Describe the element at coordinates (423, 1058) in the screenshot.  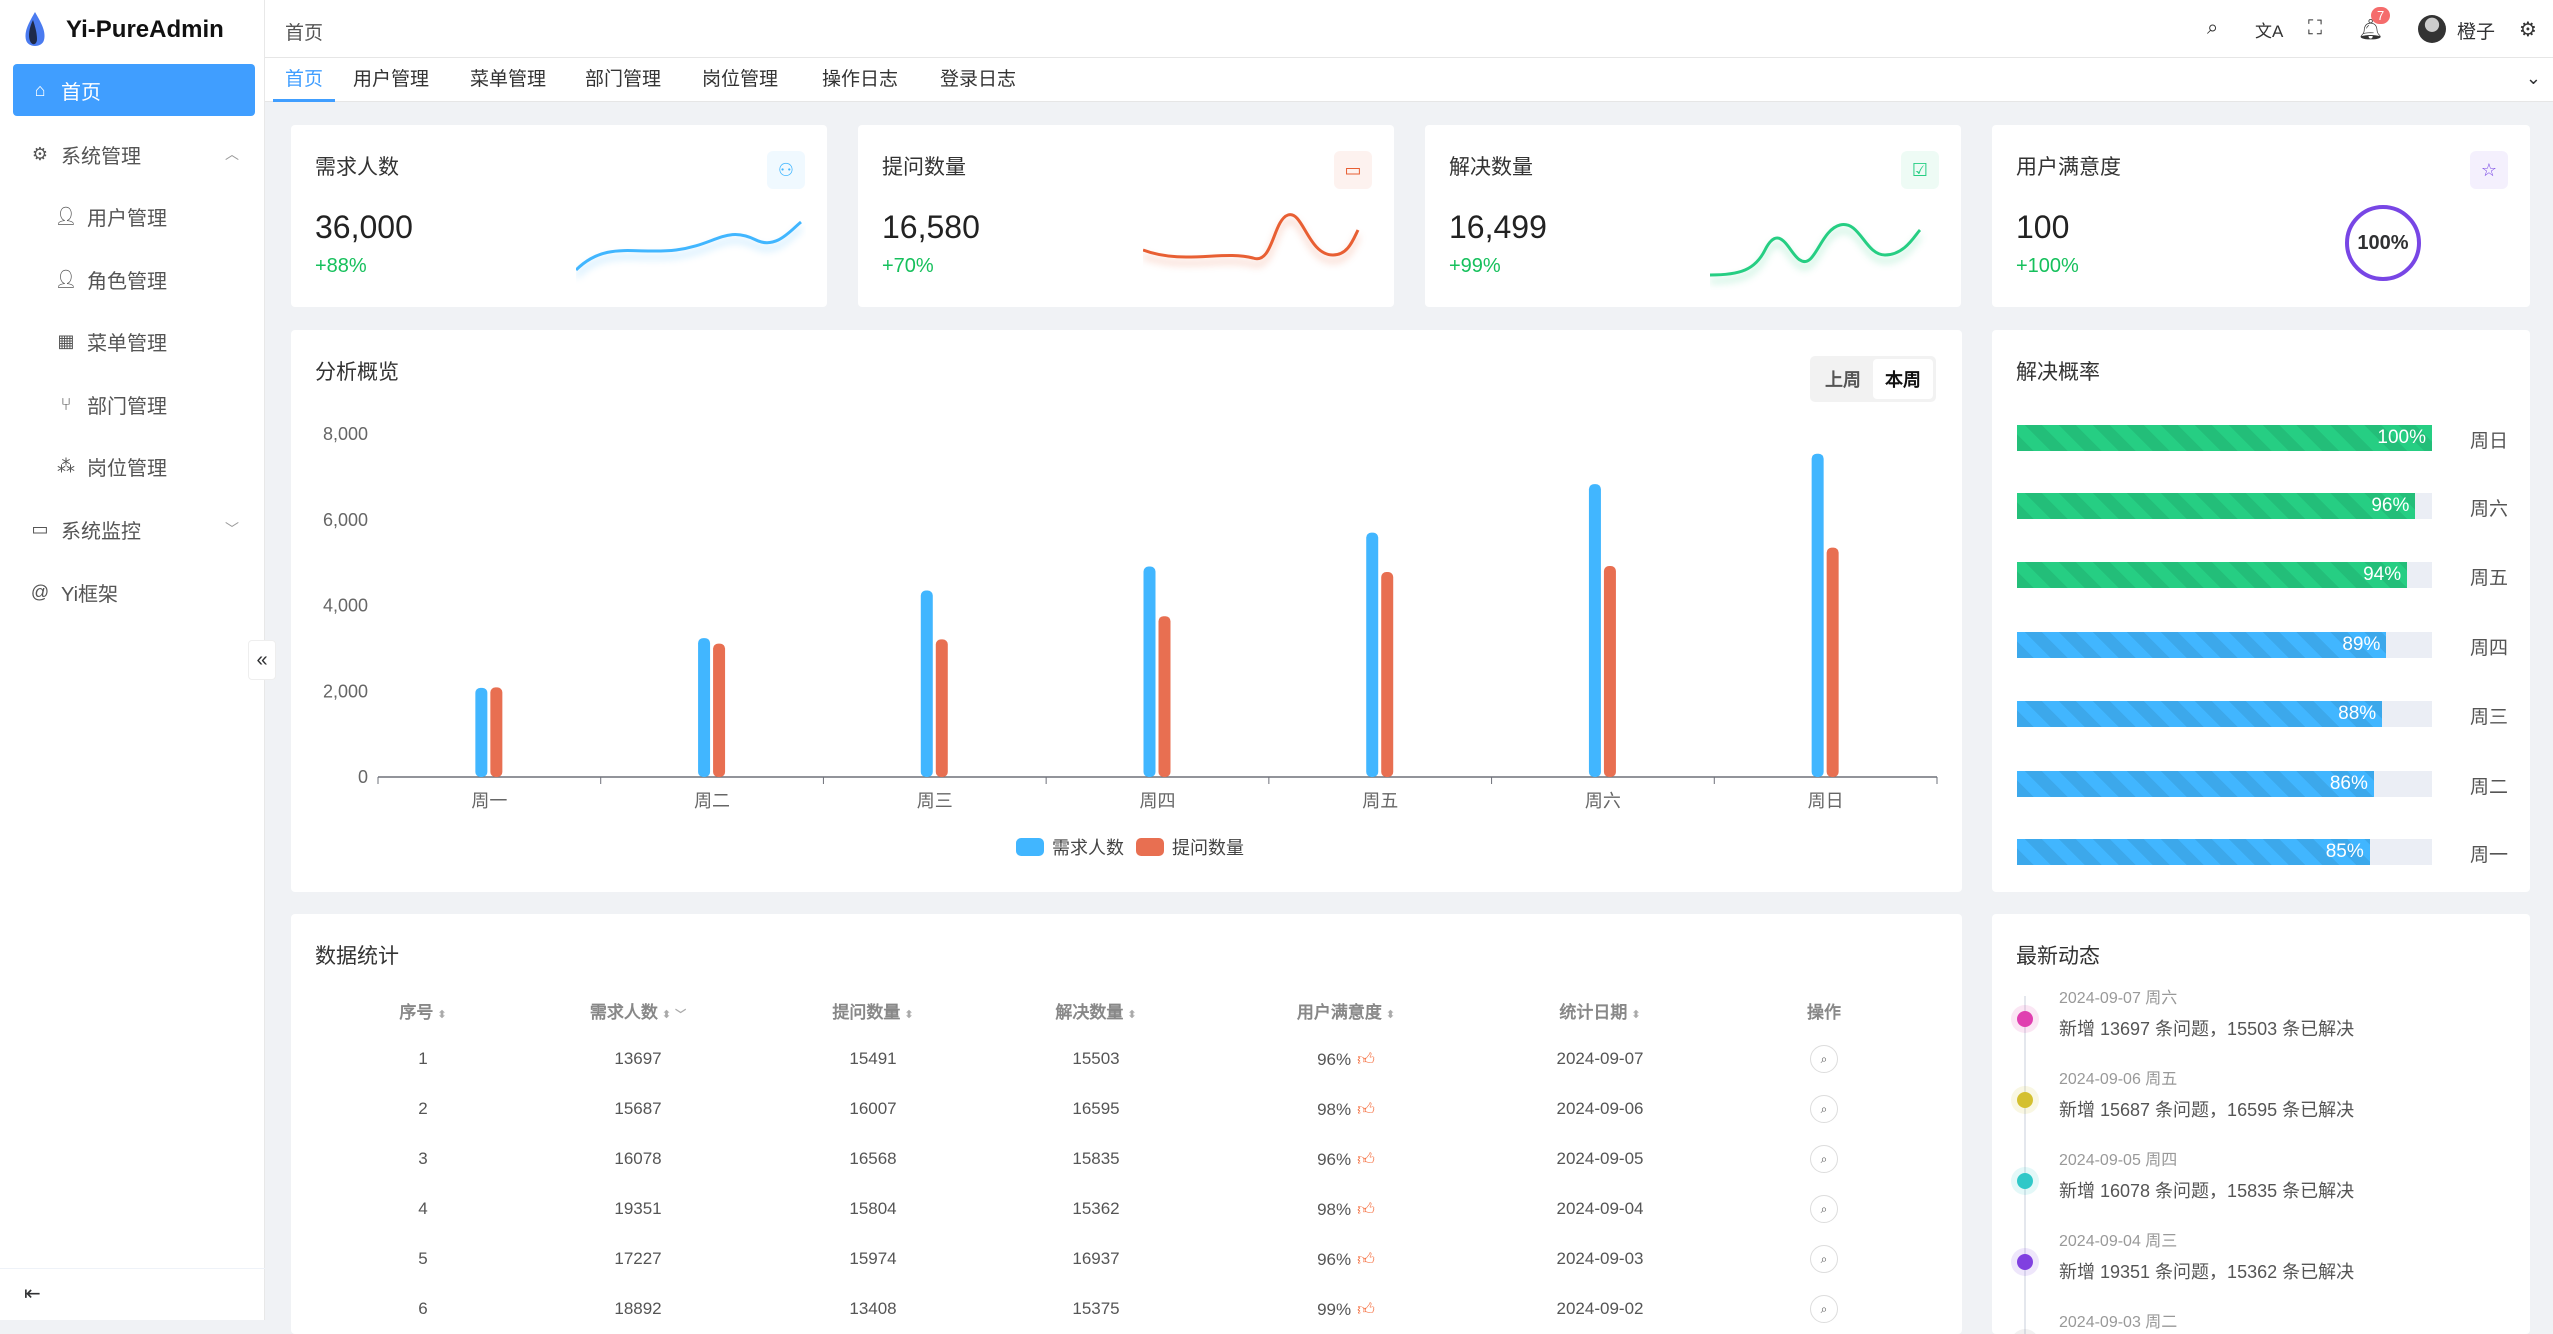
I see `table-cell: 1` at that location.